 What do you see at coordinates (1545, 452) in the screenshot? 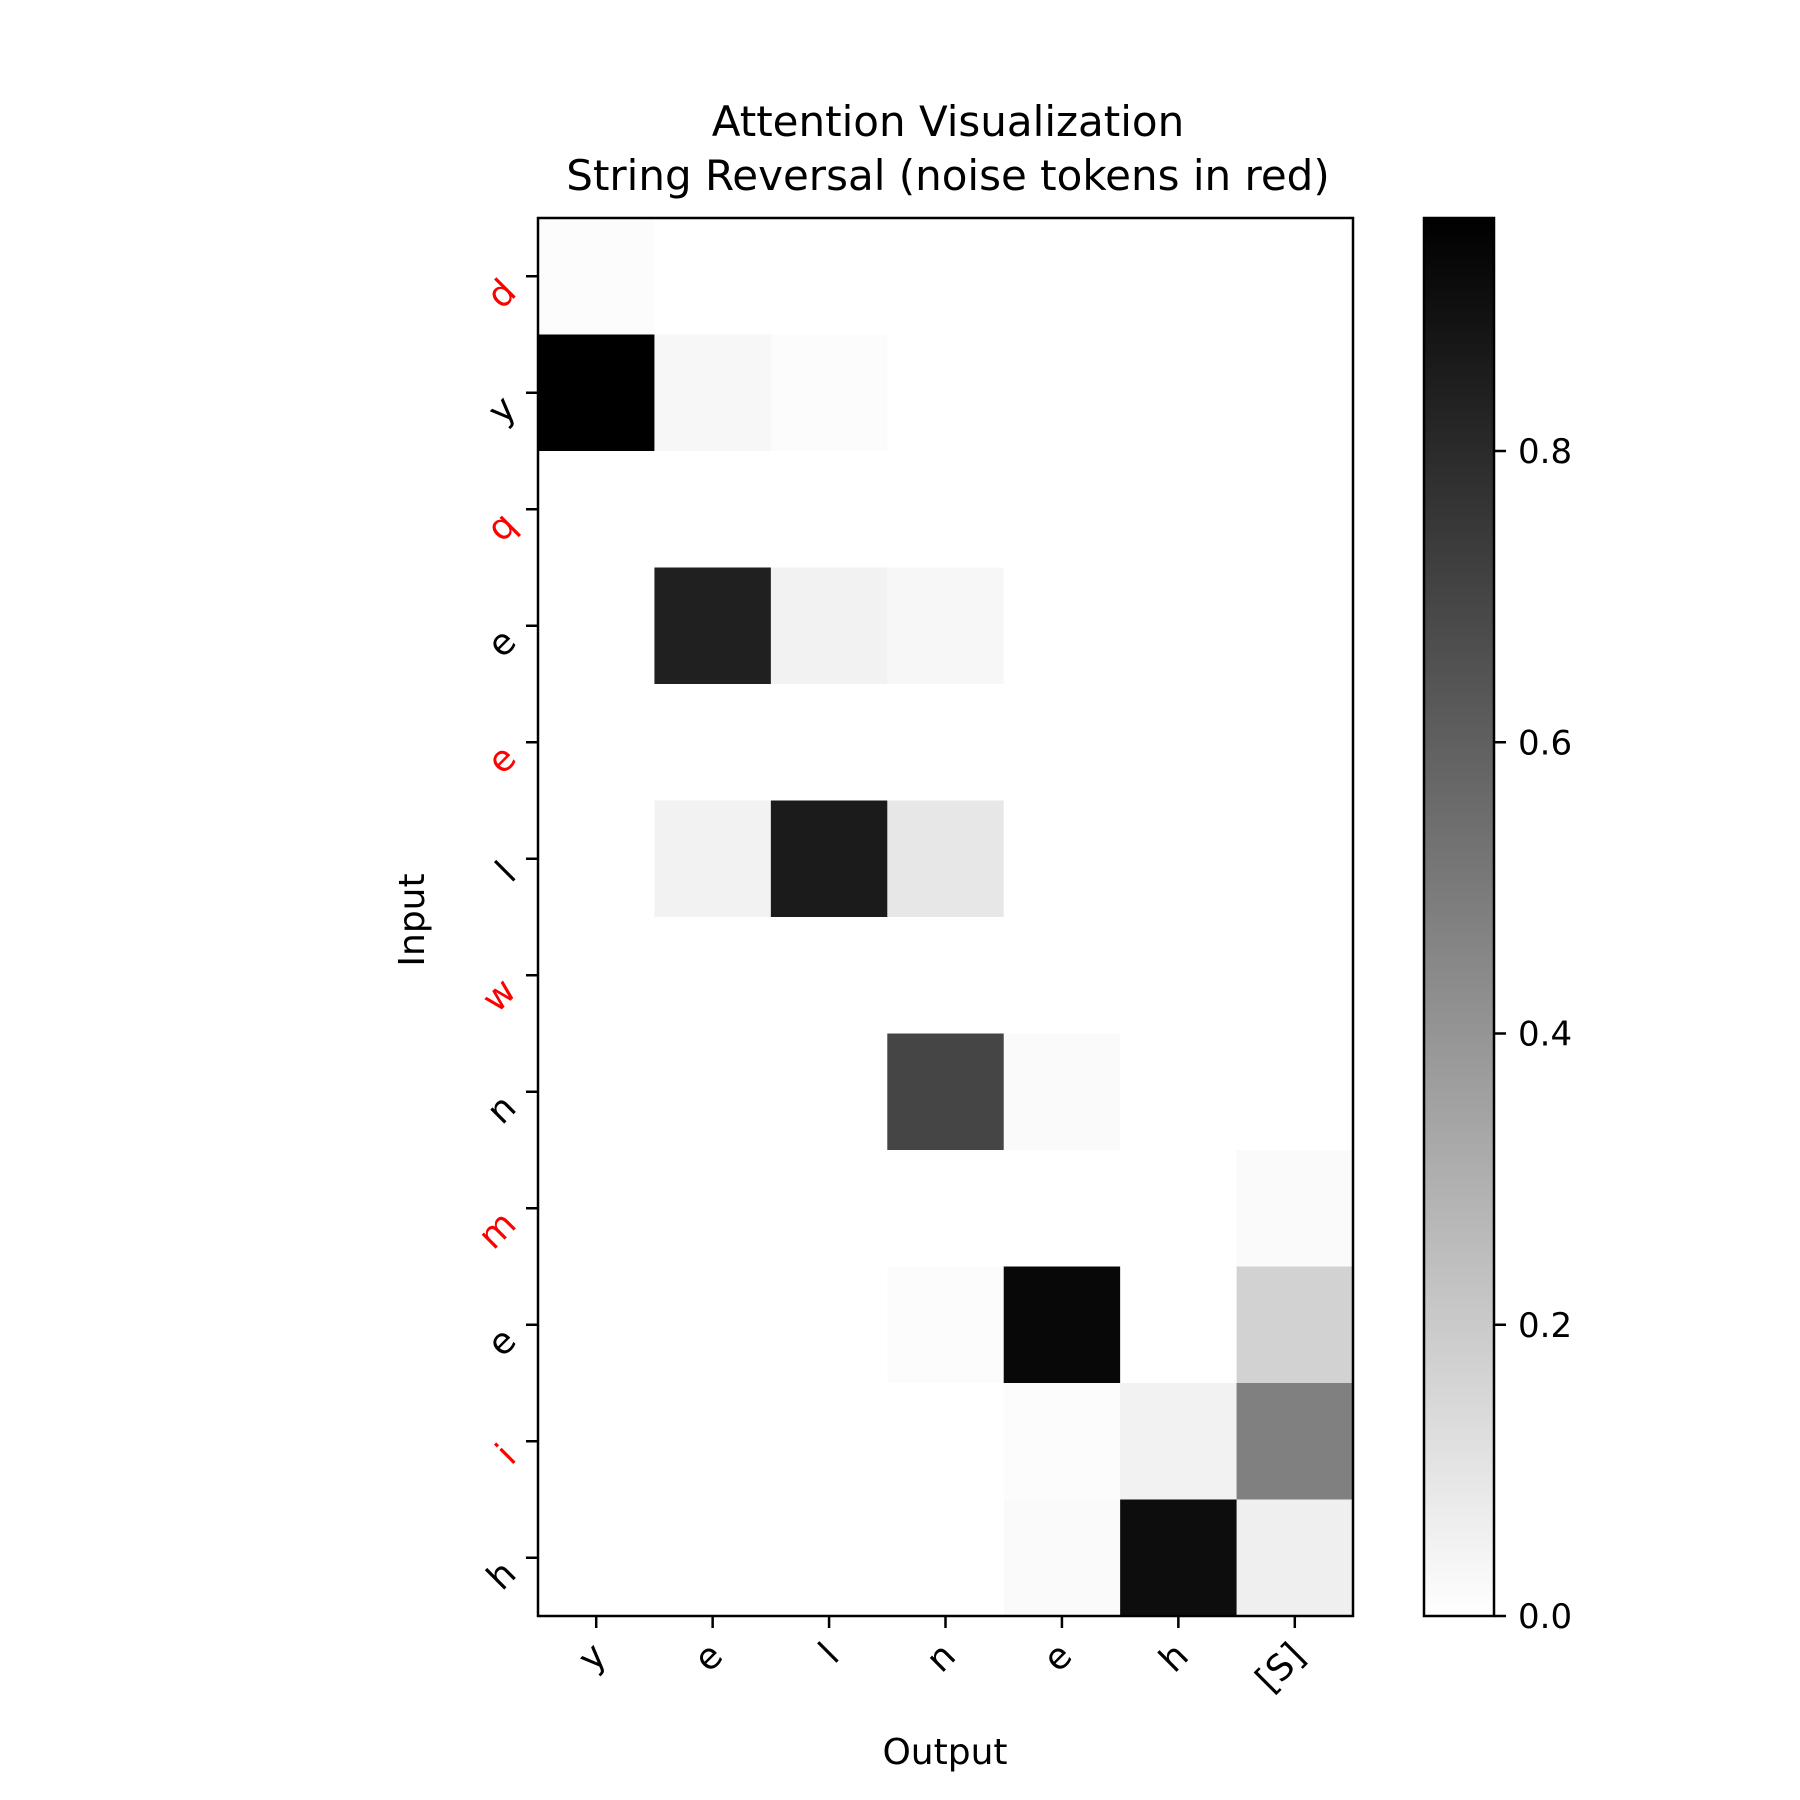
I see `colorbar-tick-label: 0.8` at bounding box center [1545, 452].